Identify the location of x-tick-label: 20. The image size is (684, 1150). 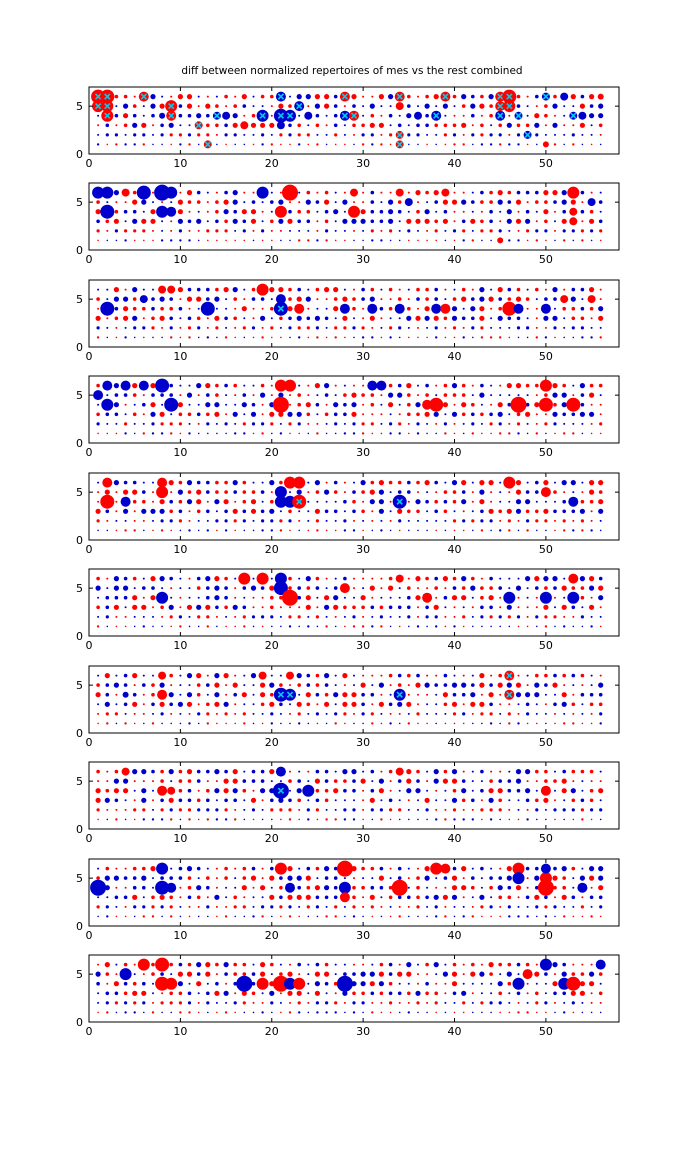
(272, 645).